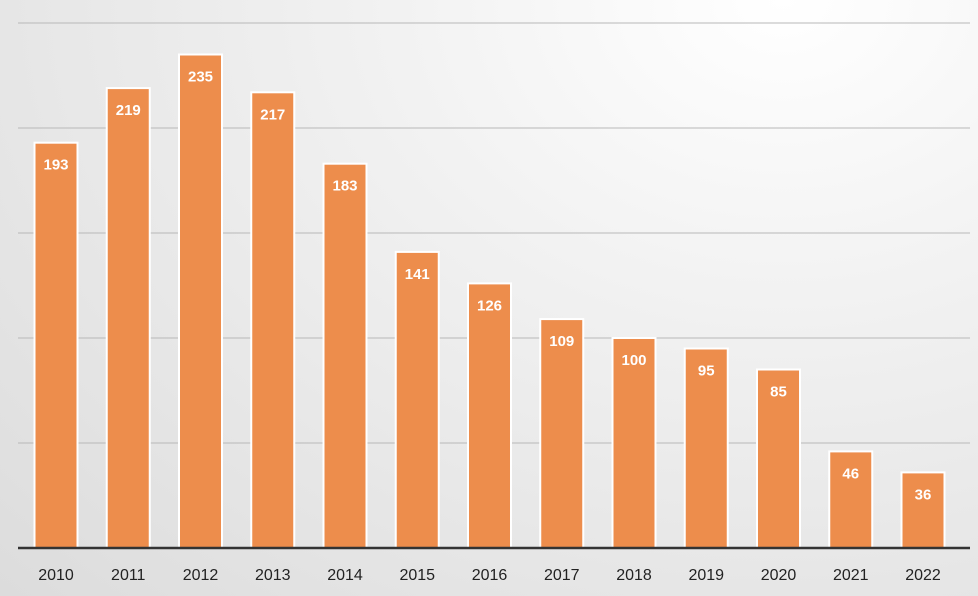  What do you see at coordinates (200, 301) in the screenshot?
I see `bar-2012` at bounding box center [200, 301].